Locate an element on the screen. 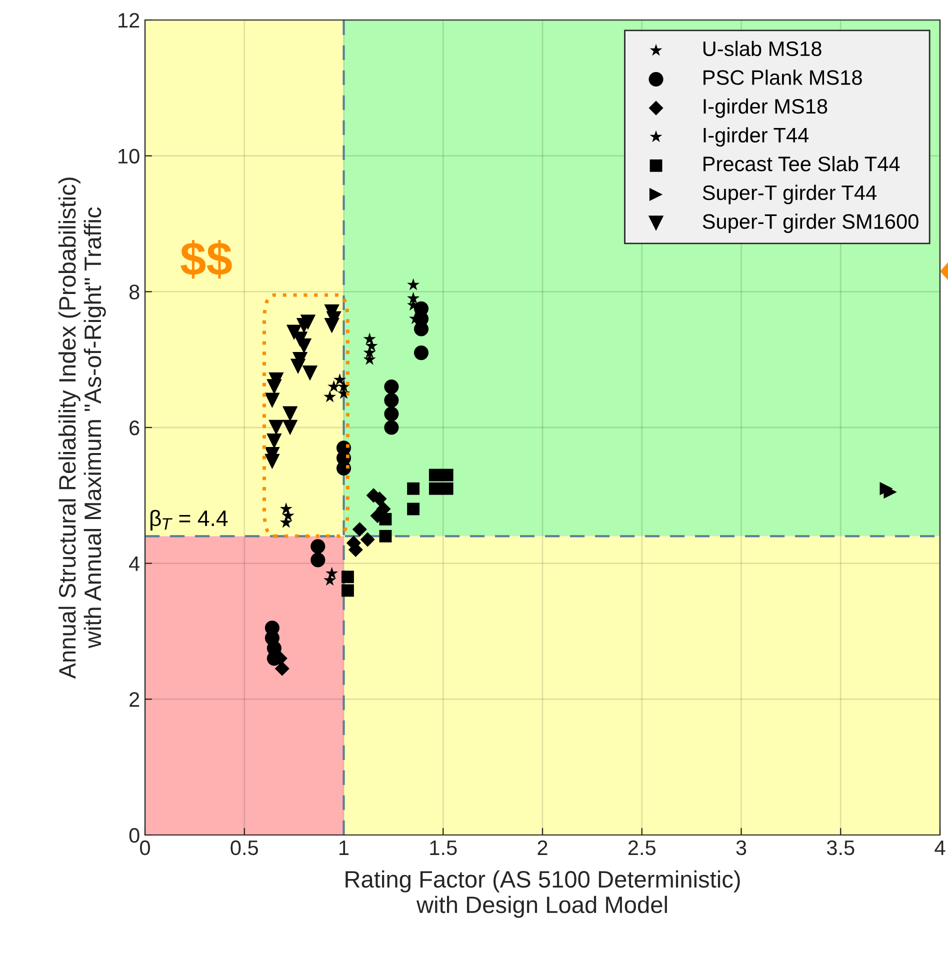  y-tick-label: 10 is located at coordinates (129, 156).